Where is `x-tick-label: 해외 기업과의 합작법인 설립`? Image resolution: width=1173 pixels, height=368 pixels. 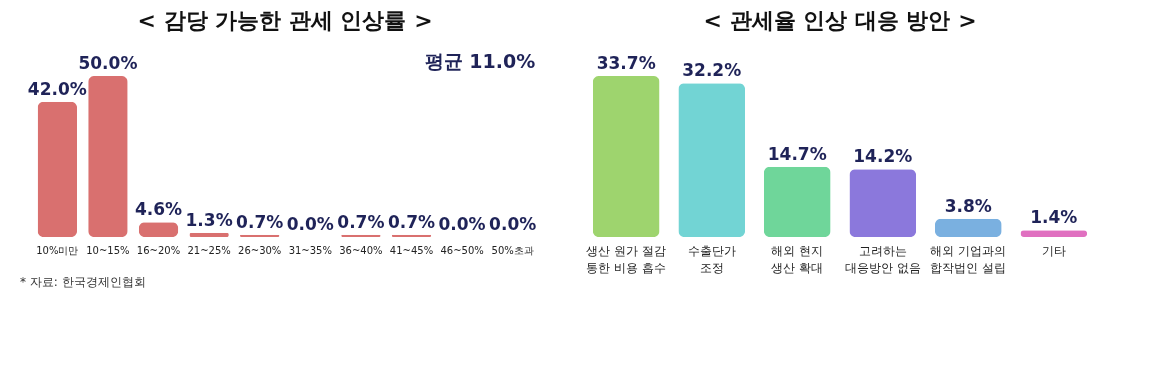 x-tick-label: 해외 기업과의 합작법인 설립 is located at coordinates (968, 259).